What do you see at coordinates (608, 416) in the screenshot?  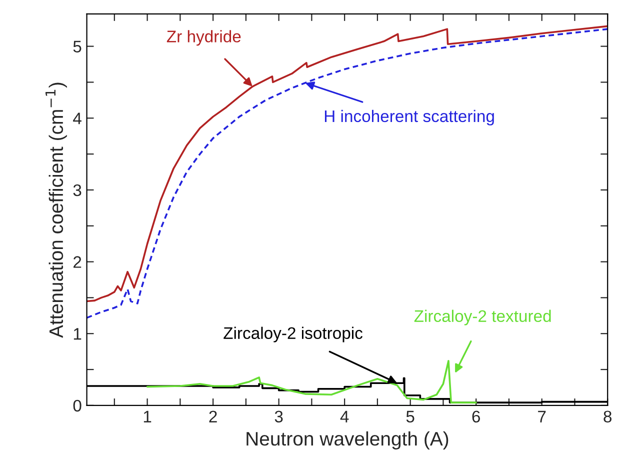 I see `x-tick-label: 8` at bounding box center [608, 416].